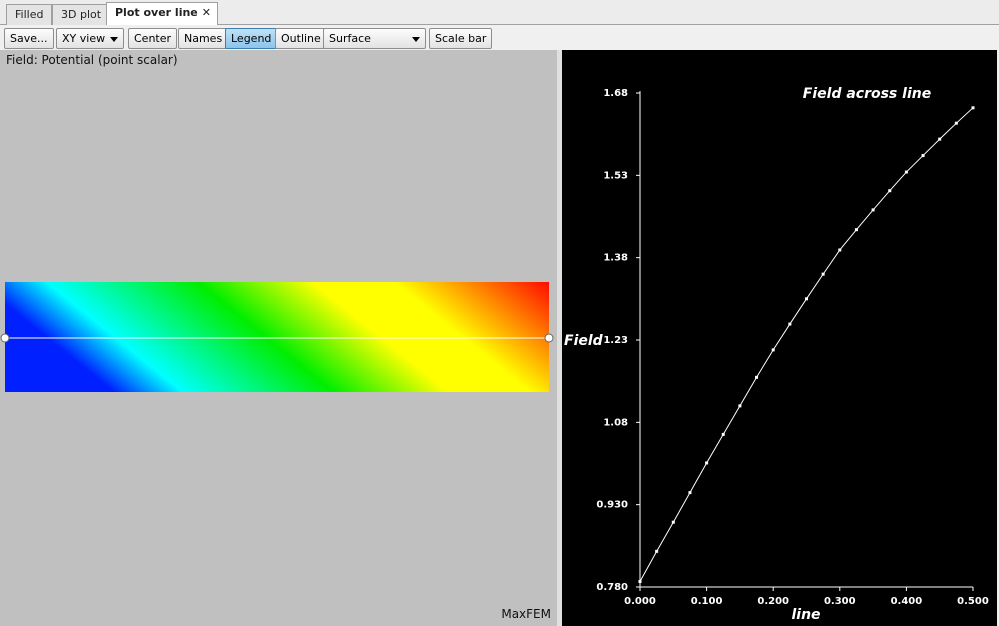  I want to click on dropdown: XY view, so click(90, 38).